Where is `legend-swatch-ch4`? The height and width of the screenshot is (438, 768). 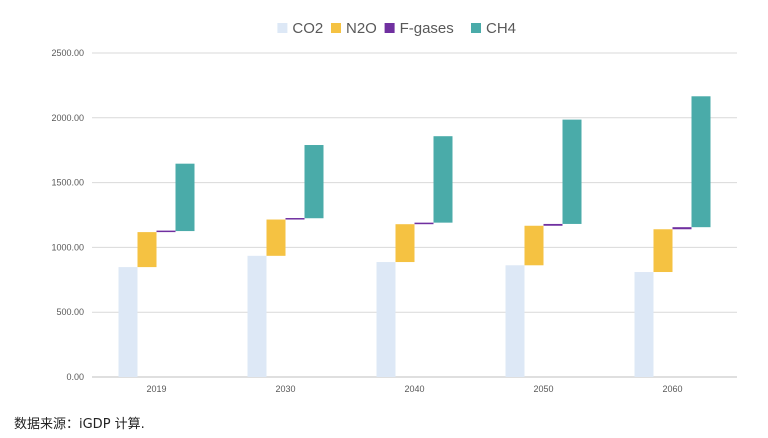 legend-swatch-ch4 is located at coordinates (476, 28).